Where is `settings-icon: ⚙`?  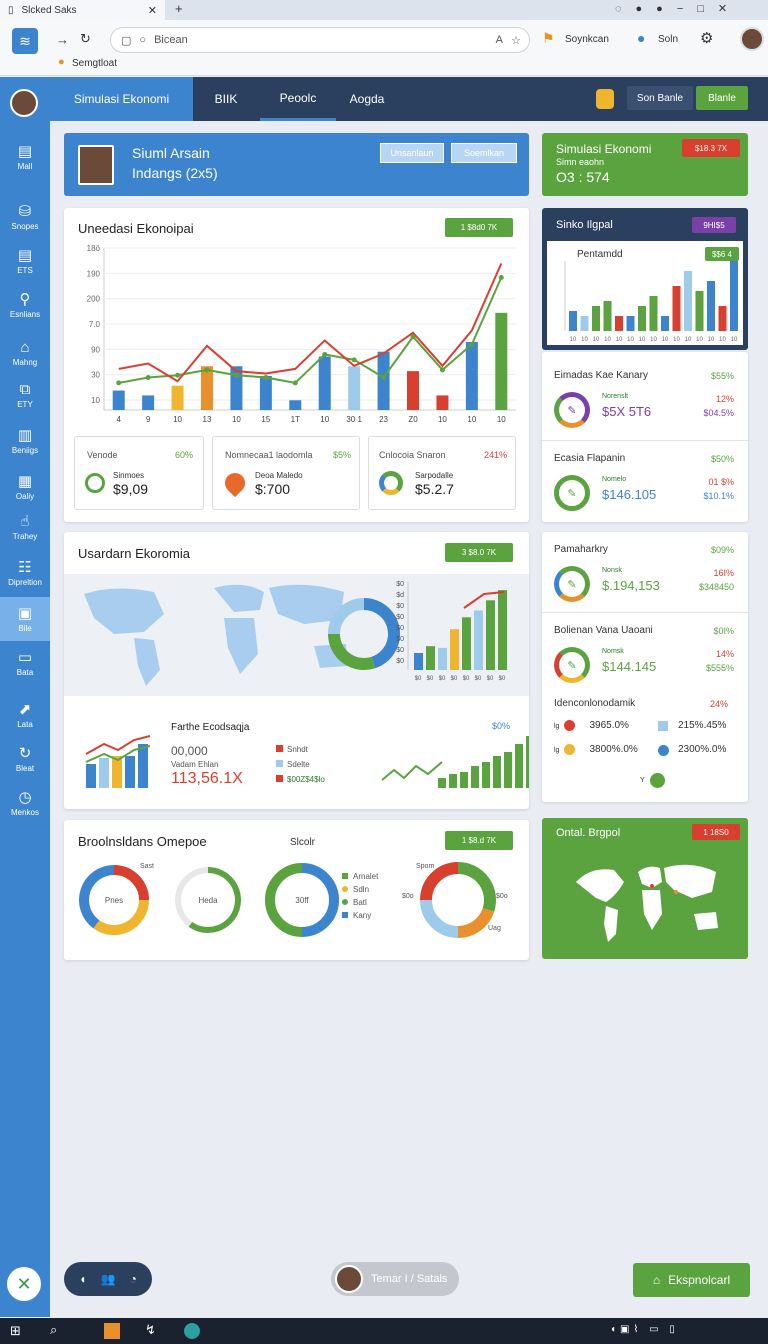
settings-icon: ⚙ is located at coordinates (707, 38).